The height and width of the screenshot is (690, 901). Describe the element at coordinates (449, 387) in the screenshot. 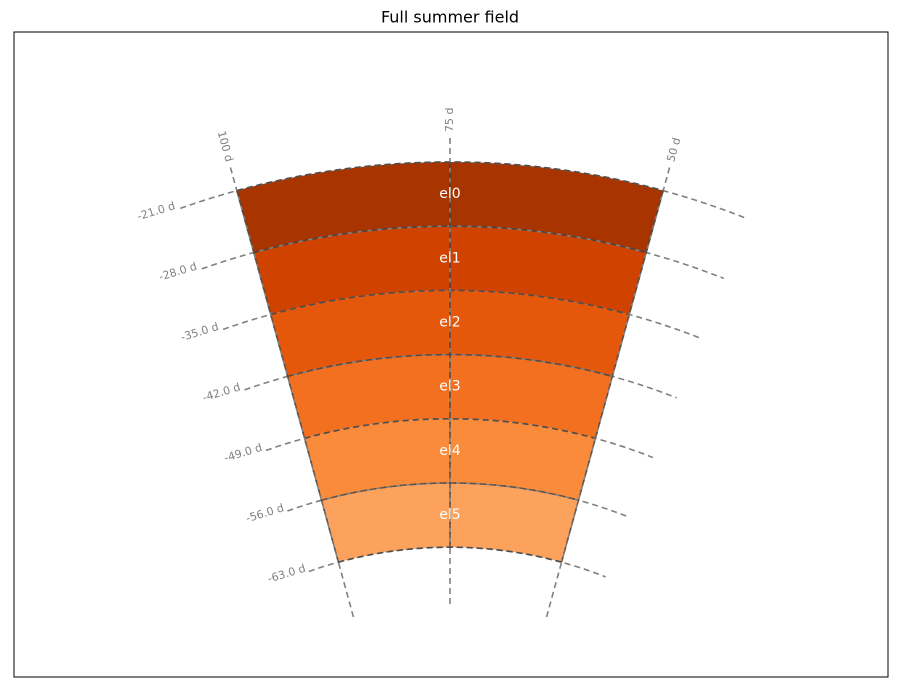

I see `region-label: el3` at that location.